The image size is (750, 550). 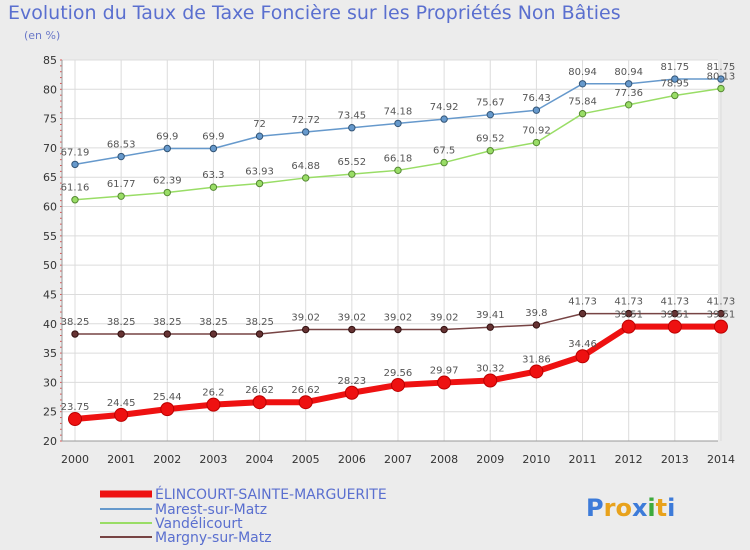 I want to click on x-tick-label: 2014, so click(x=721, y=459).